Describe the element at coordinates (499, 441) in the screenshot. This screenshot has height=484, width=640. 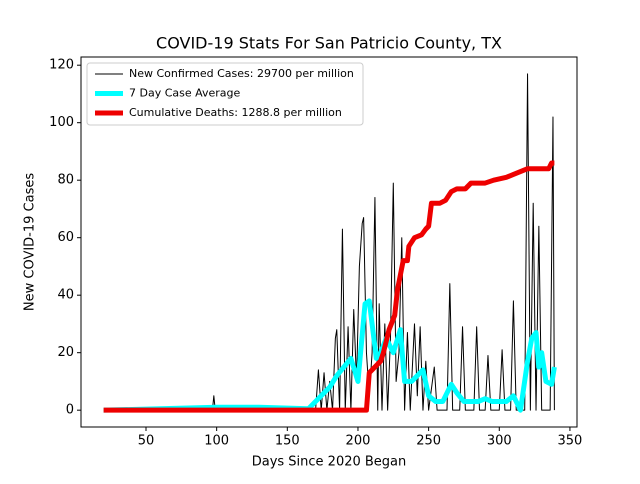
I see `x-tick-label: 300` at that location.